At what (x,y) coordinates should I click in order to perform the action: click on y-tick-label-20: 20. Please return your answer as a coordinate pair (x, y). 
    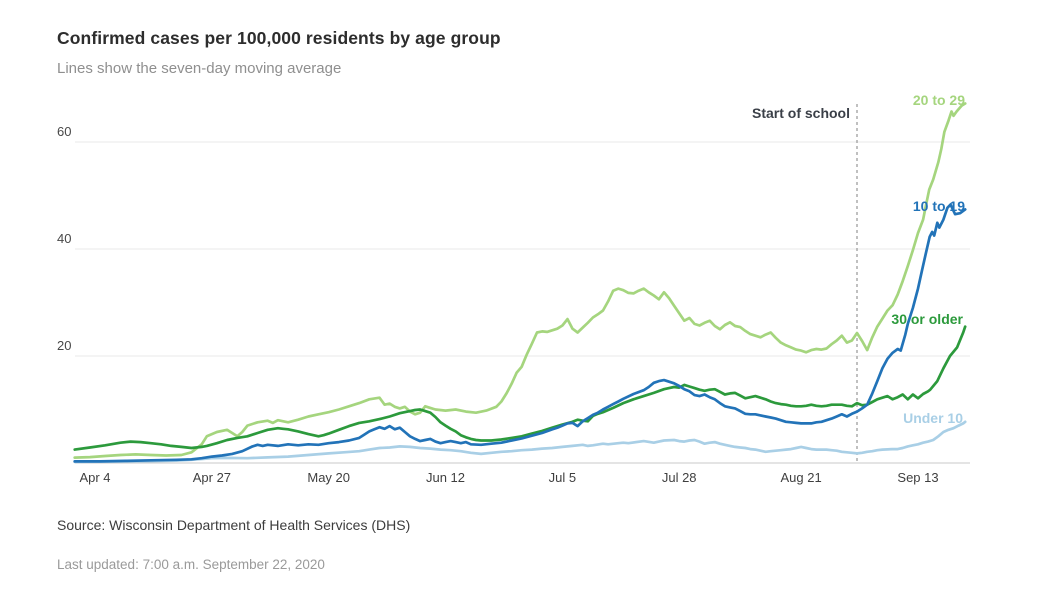
    Looking at the image, I should click on (64, 345).